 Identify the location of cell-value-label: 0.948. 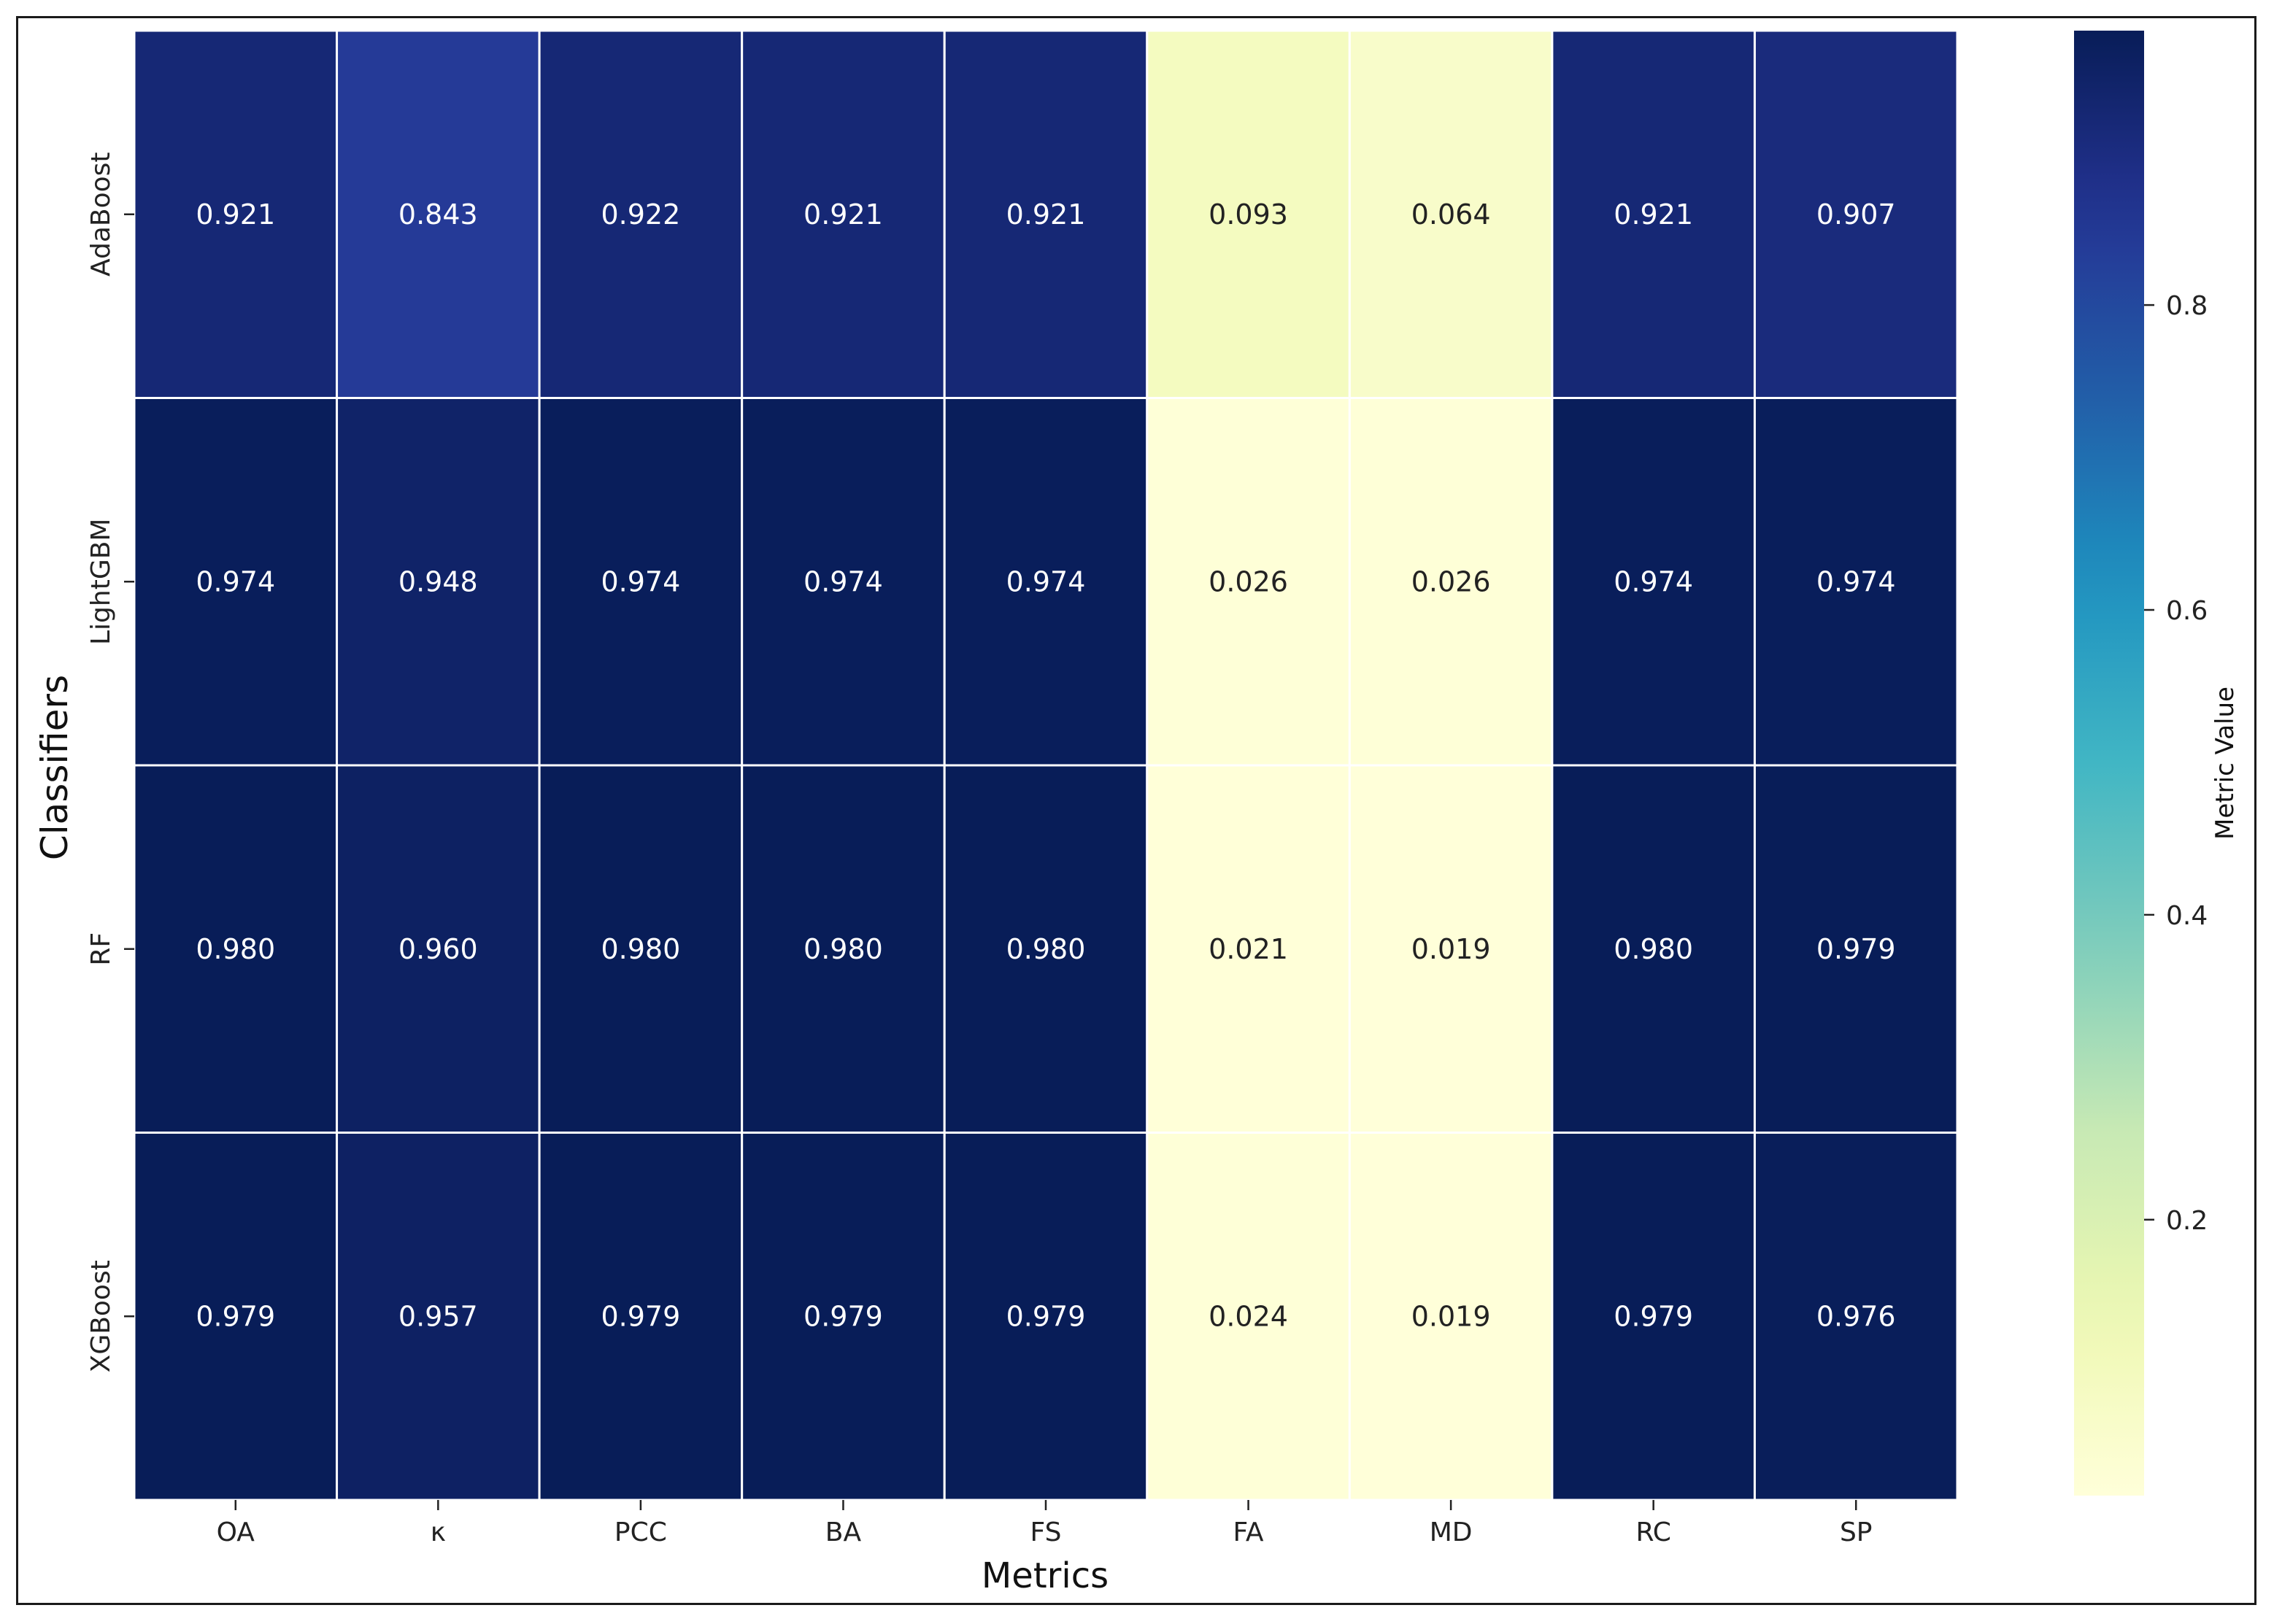
(438, 581).